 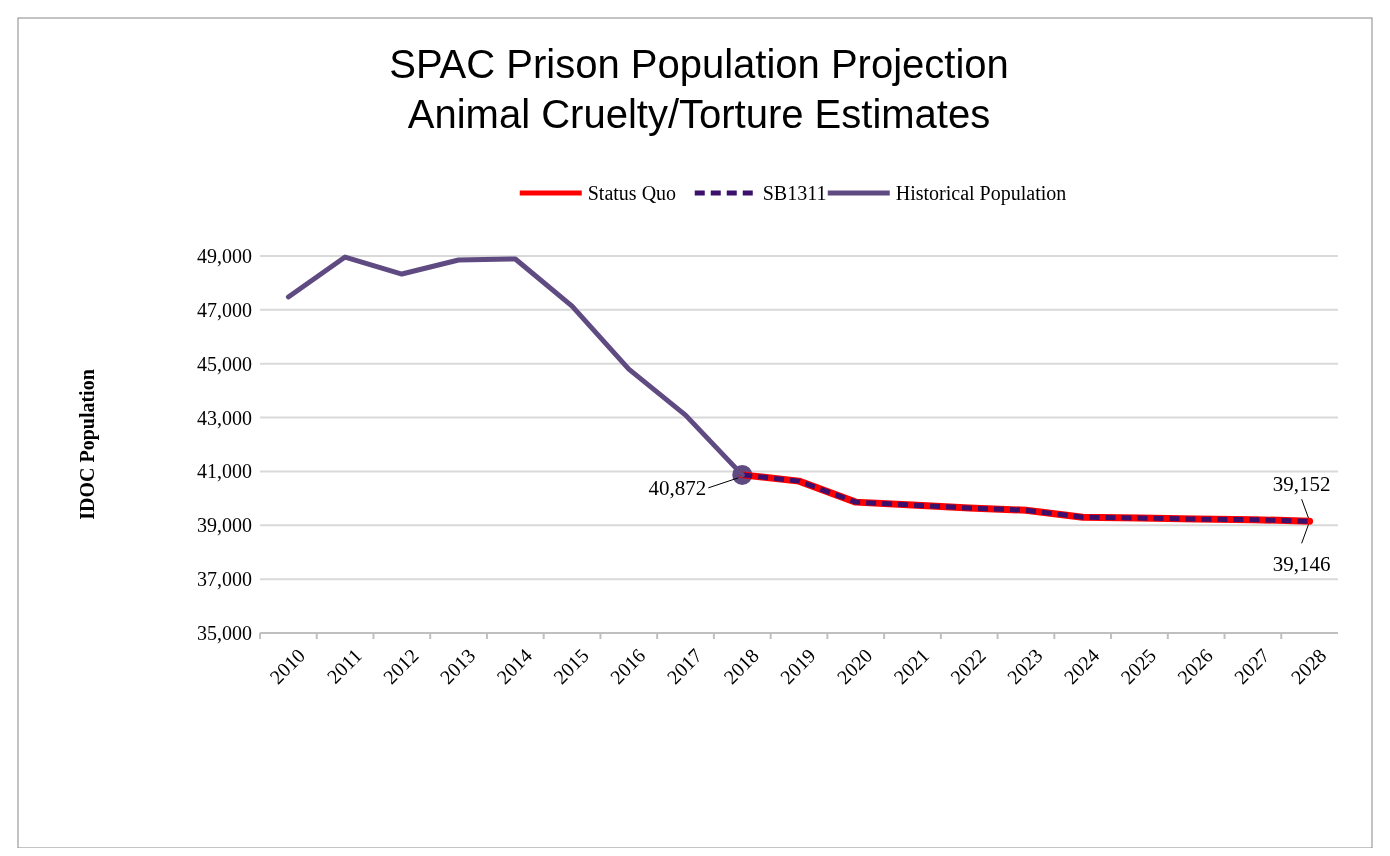 What do you see at coordinates (224, 256) in the screenshot?
I see `y-tick-label: 49,000` at bounding box center [224, 256].